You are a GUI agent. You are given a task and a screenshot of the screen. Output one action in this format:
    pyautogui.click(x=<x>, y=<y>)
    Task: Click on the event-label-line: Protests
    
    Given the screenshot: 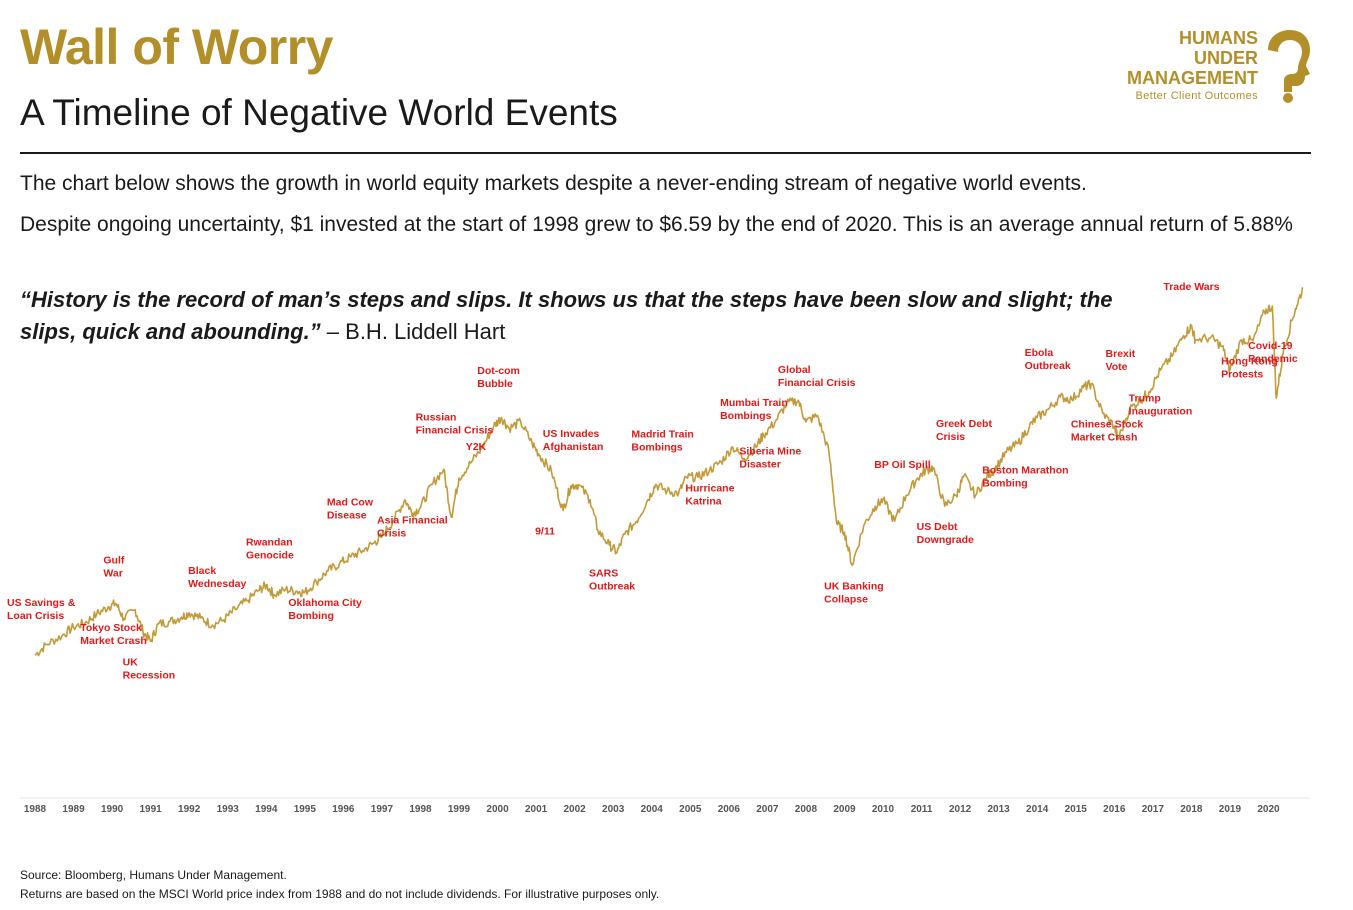 What is the action you would take?
    pyautogui.click(x=1242, y=374)
    